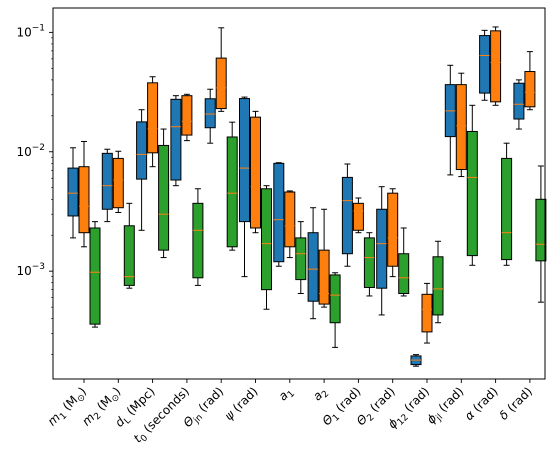 This screenshot has height=470, width=560. What do you see at coordinates (34, 189) in the screenshot?
I see `y-axis: 10⁻³ 10⁻² 10⁻¹` at bounding box center [34, 189].